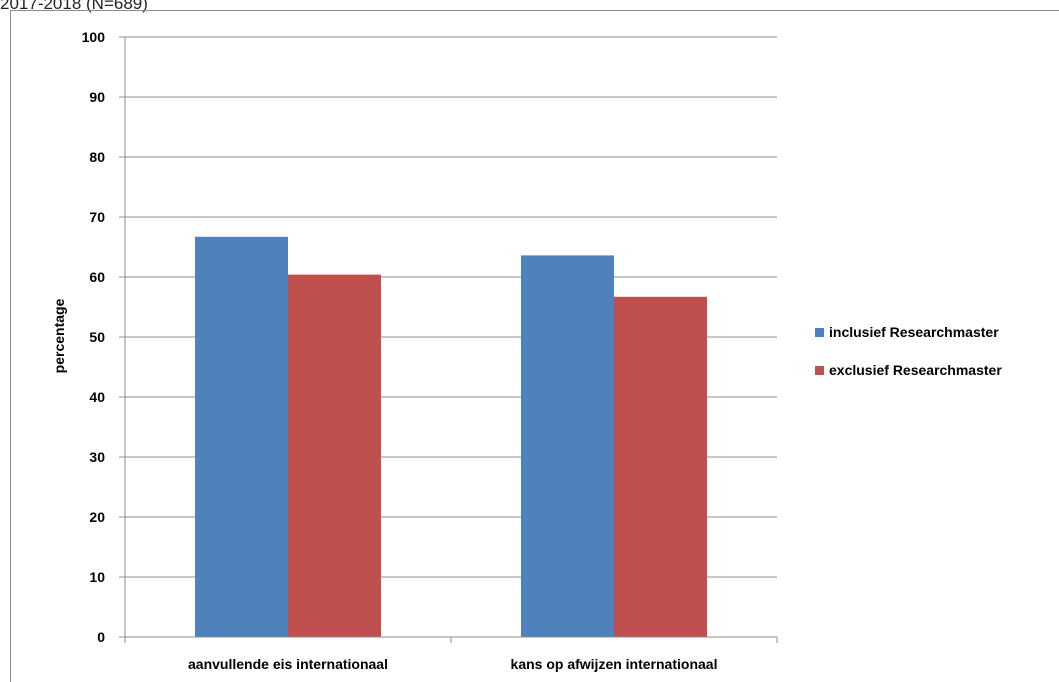 This screenshot has width=1059, height=682. I want to click on y-tick-label: 60, so click(97, 277).